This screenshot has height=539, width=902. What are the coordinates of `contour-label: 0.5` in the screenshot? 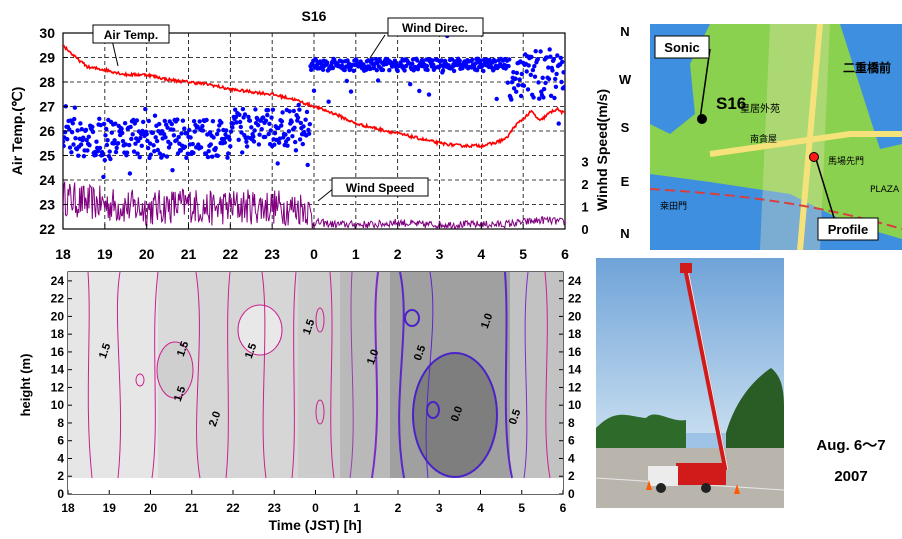 It's located at (515, 417).